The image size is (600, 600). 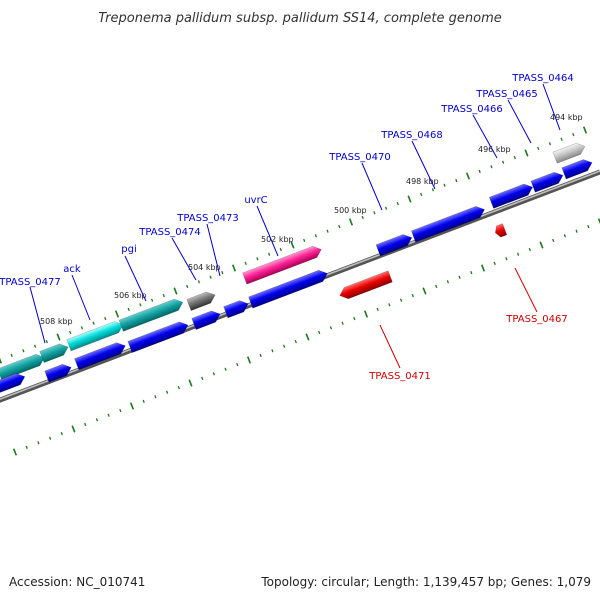 I want to click on feature-cds-c, so click(x=101, y=355).